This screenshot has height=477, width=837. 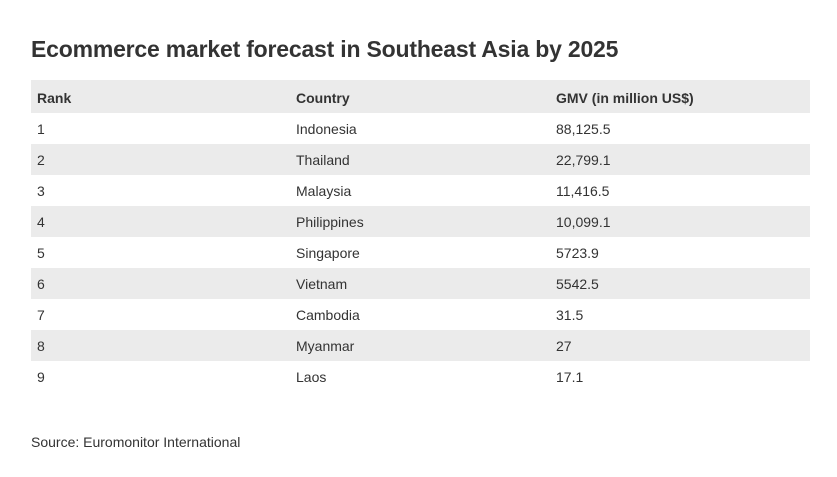 I want to click on table-cell-rank: 8, so click(x=160, y=345).